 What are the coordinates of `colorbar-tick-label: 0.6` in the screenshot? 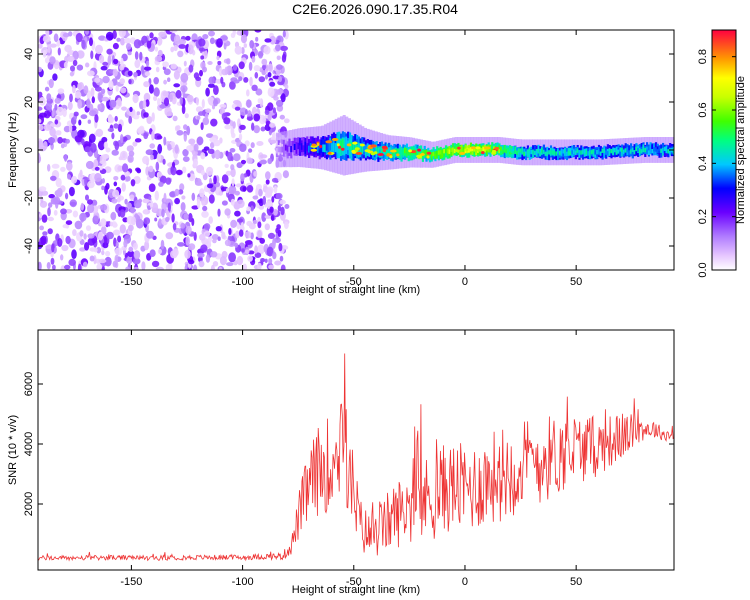 It's located at (703, 109).